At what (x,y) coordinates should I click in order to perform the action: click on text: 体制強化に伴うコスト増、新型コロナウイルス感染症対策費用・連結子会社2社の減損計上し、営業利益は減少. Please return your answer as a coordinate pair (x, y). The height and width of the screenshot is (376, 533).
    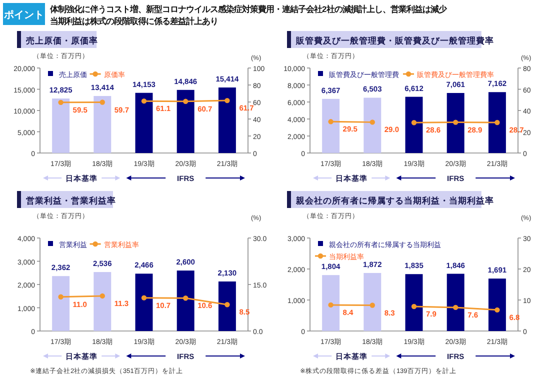
    Looking at the image, I should click on (248, 9).